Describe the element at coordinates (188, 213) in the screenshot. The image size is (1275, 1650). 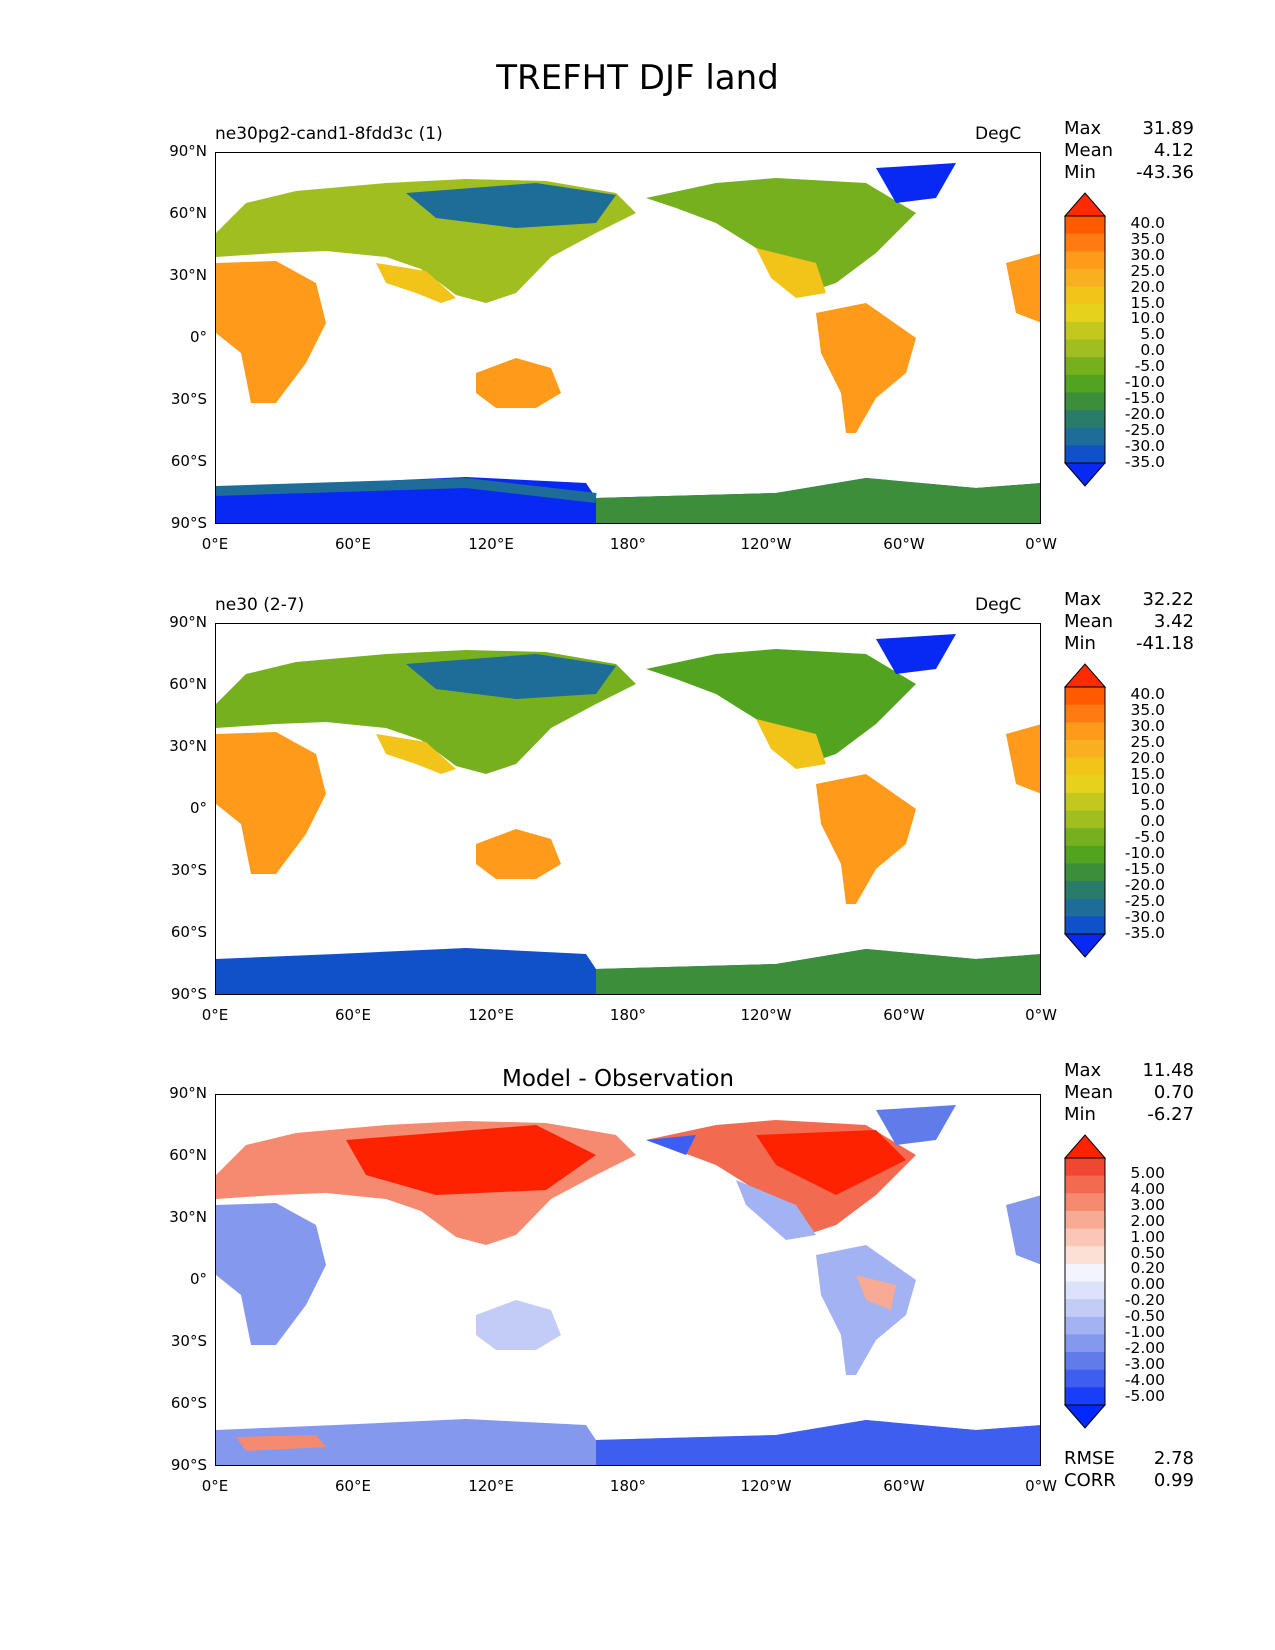
I see `lat-tick: 60°N` at that location.